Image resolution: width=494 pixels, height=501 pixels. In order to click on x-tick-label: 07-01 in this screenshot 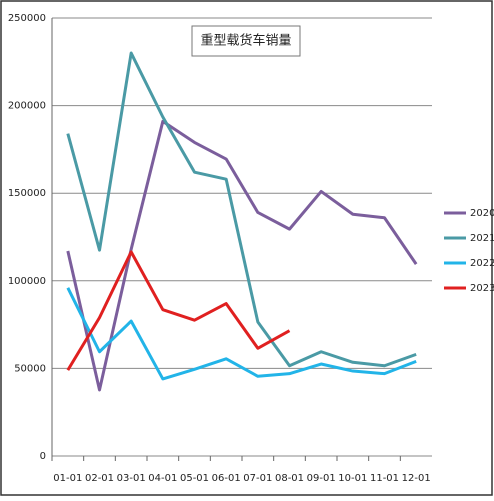, I will do `click(257, 478)`.